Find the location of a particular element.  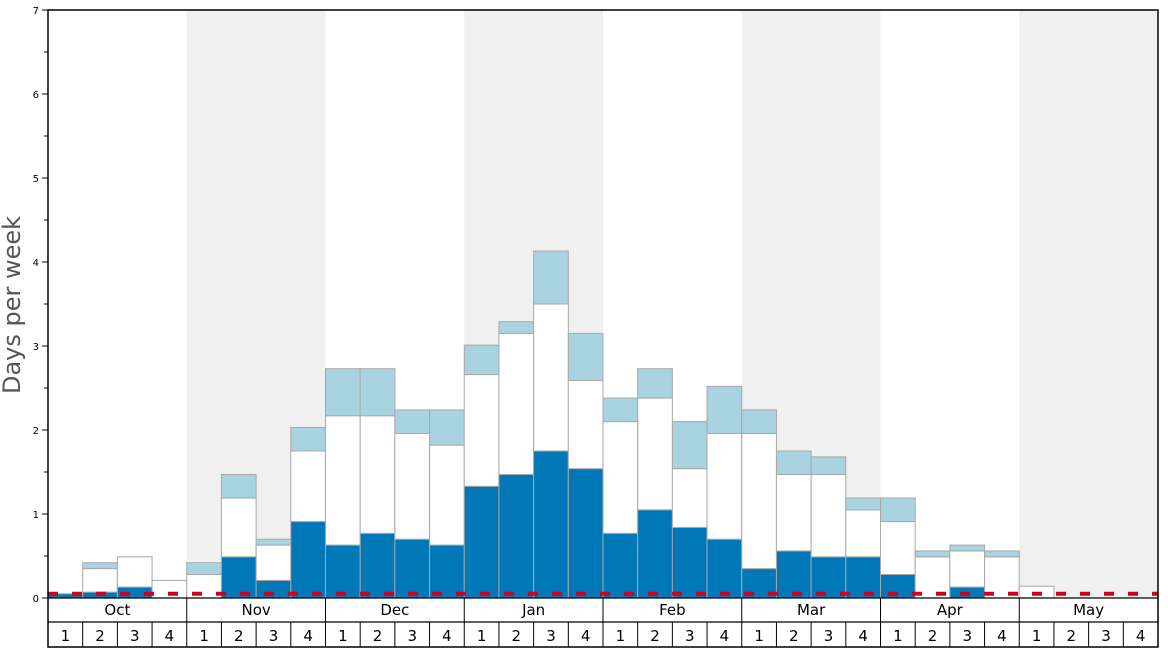

y-tick-label: 5 is located at coordinates (36, 179).